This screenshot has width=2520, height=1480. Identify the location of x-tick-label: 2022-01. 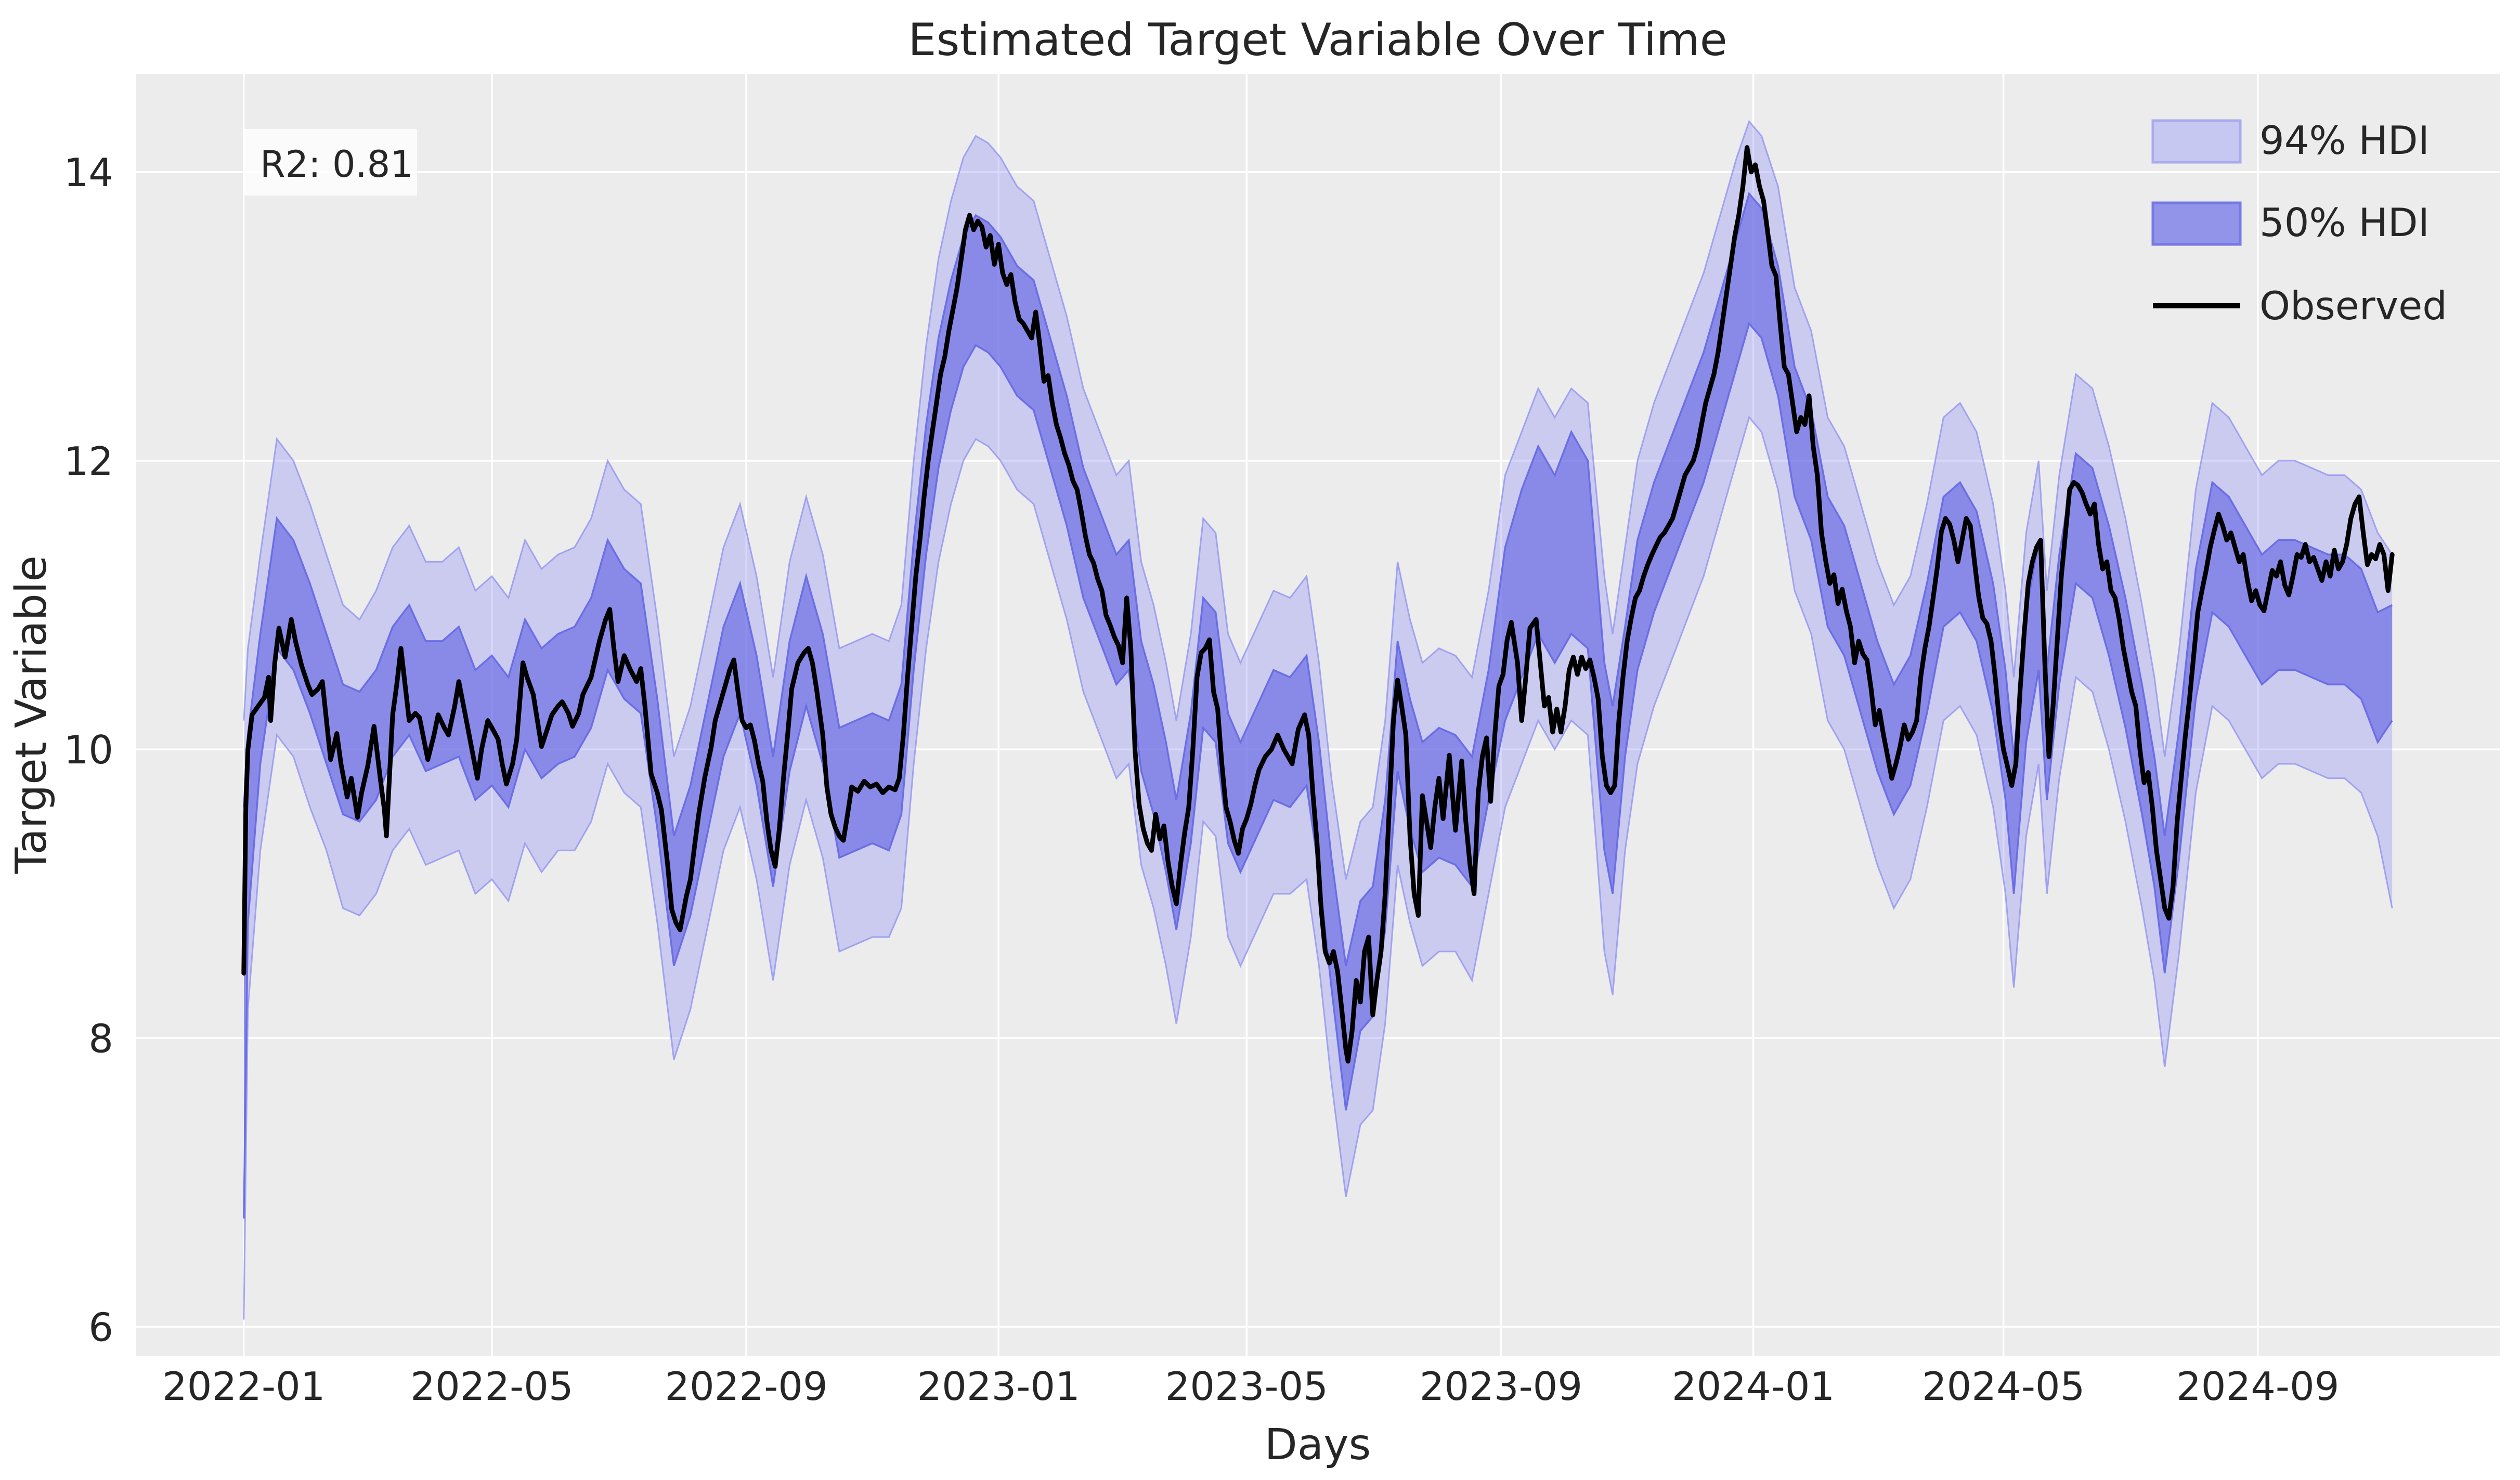
(243, 1386).